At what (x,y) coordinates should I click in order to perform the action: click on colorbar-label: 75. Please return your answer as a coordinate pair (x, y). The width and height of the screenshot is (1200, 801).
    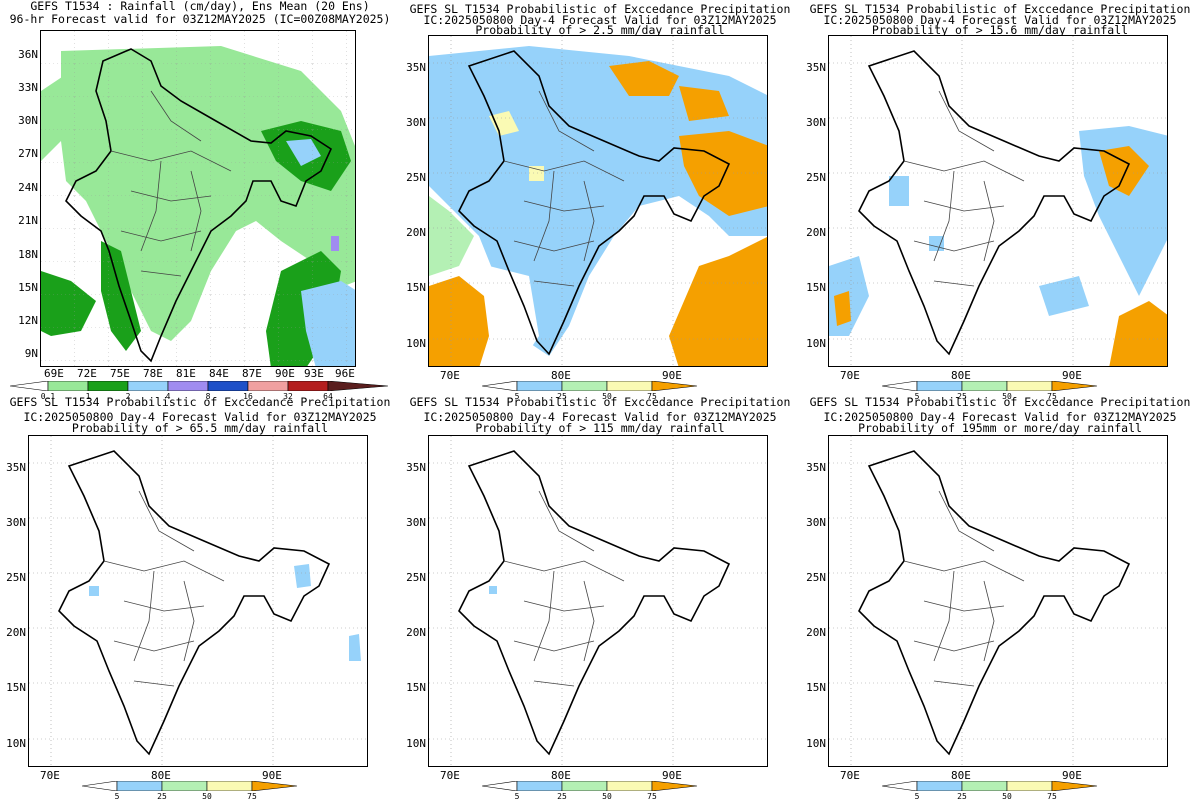
    Looking at the image, I should click on (1052, 796).